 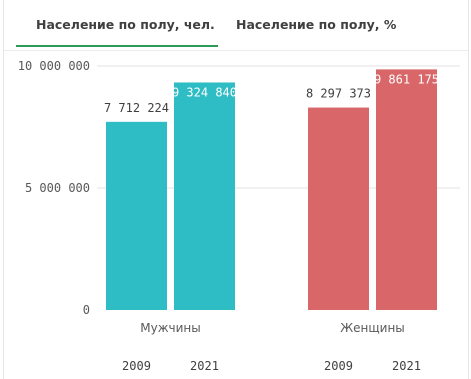 What do you see at coordinates (338, 208) in the screenshot?
I see `bar-women-2009` at bounding box center [338, 208].